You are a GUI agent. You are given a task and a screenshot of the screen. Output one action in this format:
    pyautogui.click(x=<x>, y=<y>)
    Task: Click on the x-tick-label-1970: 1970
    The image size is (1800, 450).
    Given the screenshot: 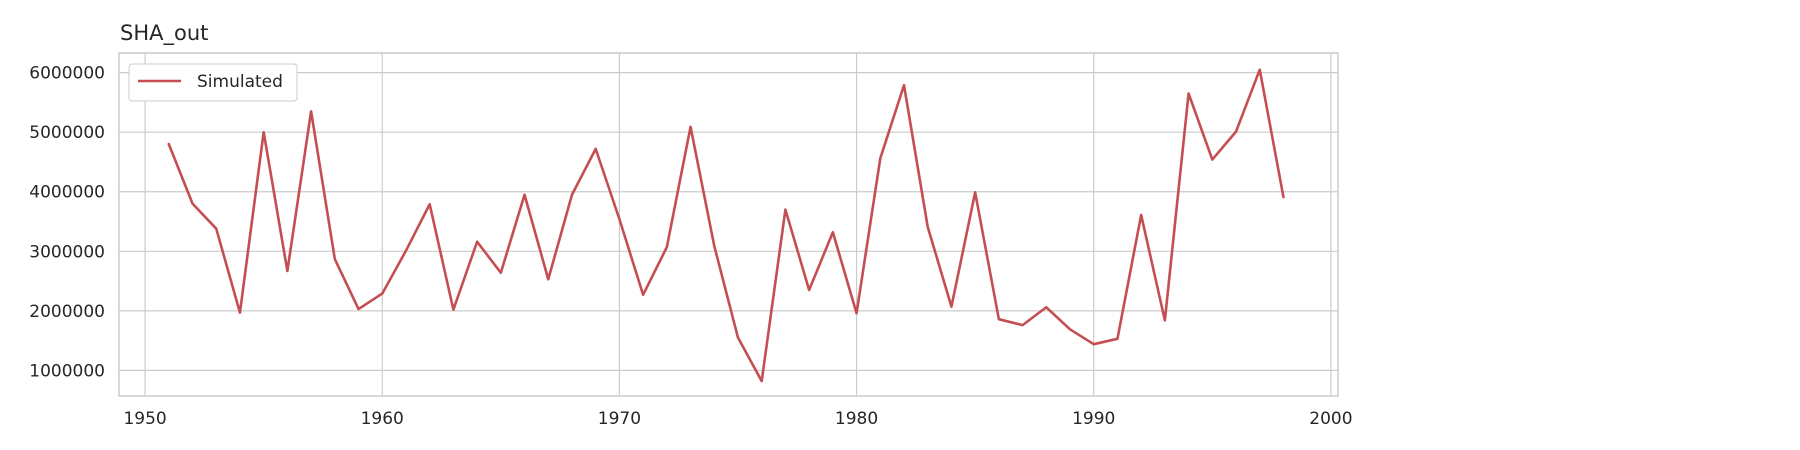 What is the action you would take?
    pyautogui.click(x=619, y=419)
    